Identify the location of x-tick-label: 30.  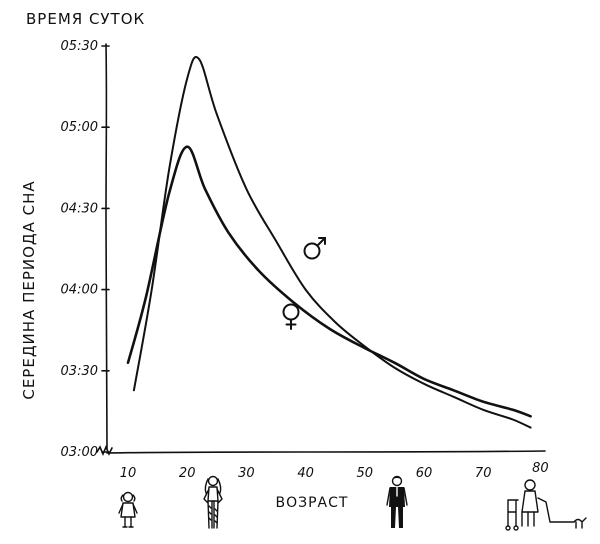
(246, 473).